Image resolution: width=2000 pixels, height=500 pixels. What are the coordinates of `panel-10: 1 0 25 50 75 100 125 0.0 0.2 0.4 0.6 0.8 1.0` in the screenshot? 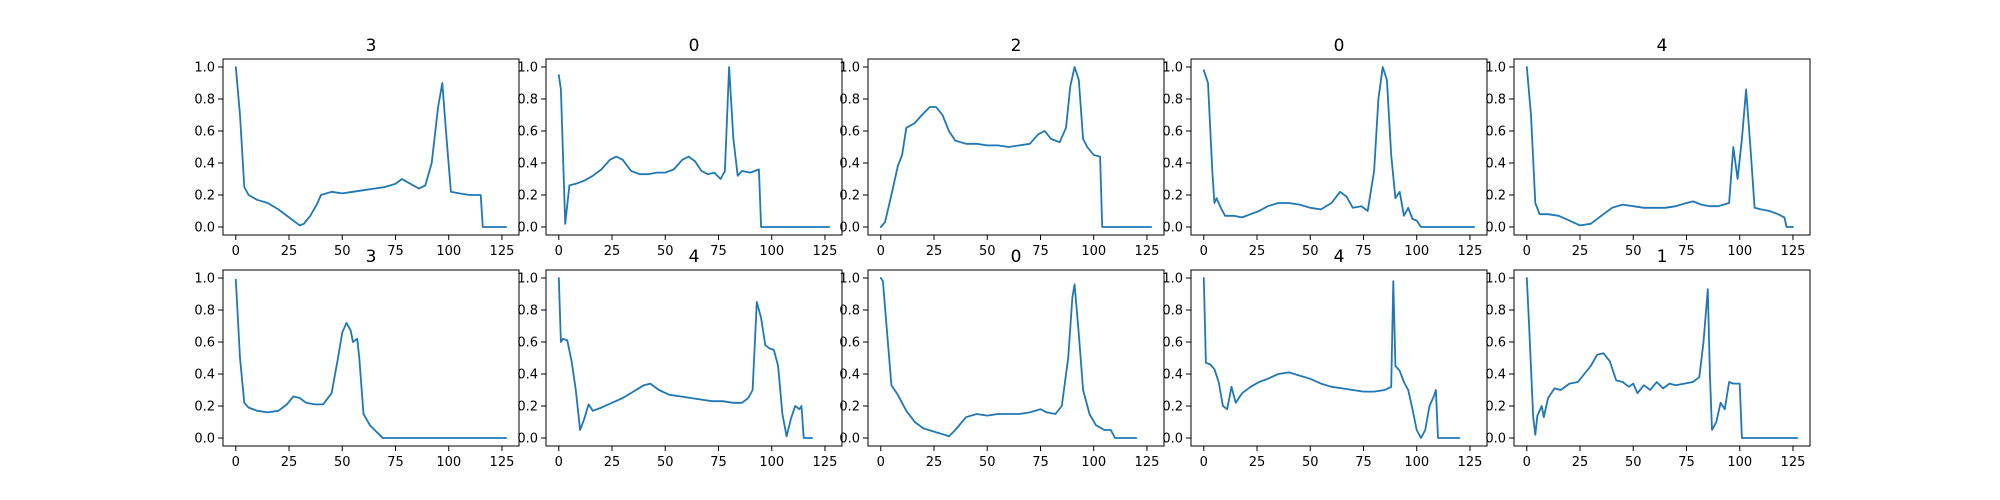 It's located at (1648, 358).